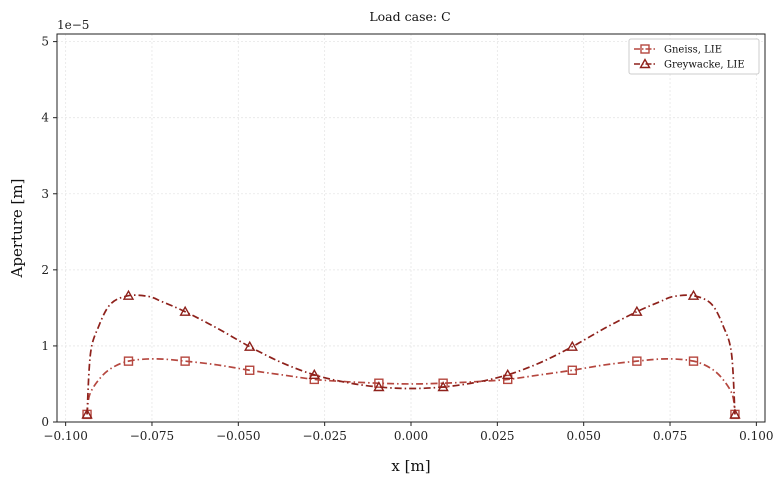  Describe the element at coordinates (17, 229) in the screenshot. I see `y-axis-title: Aperture [m]` at that location.